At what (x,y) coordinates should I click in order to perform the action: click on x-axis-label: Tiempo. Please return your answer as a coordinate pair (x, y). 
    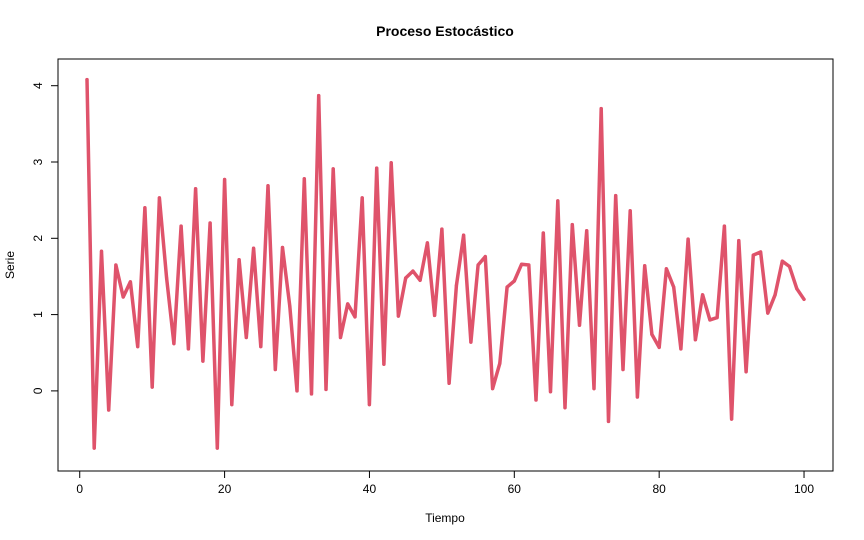
    Looking at the image, I should click on (445, 518).